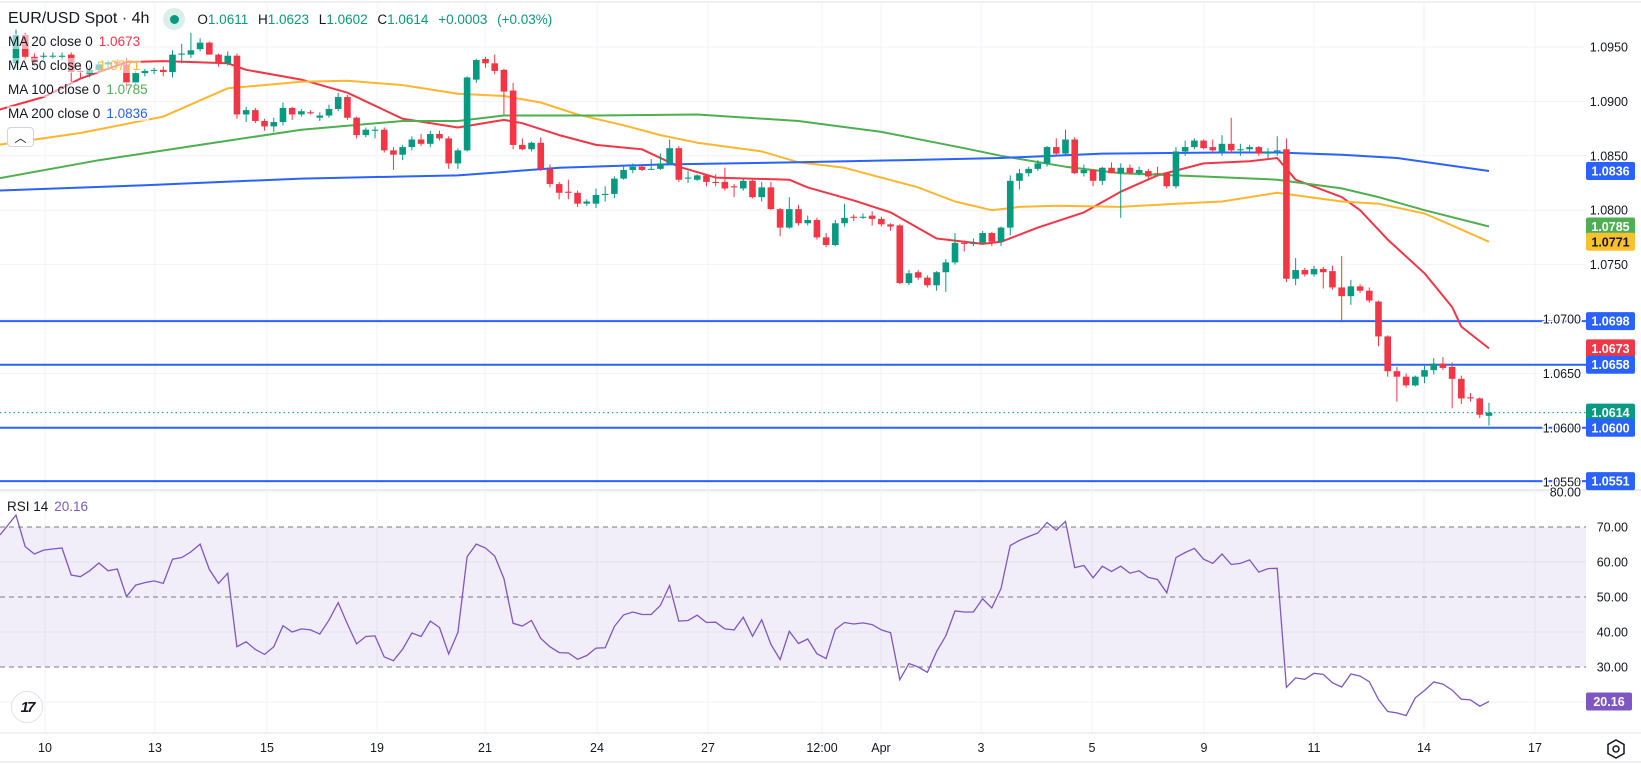  I want to click on price-tag: 1.0673, so click(1610, 348).